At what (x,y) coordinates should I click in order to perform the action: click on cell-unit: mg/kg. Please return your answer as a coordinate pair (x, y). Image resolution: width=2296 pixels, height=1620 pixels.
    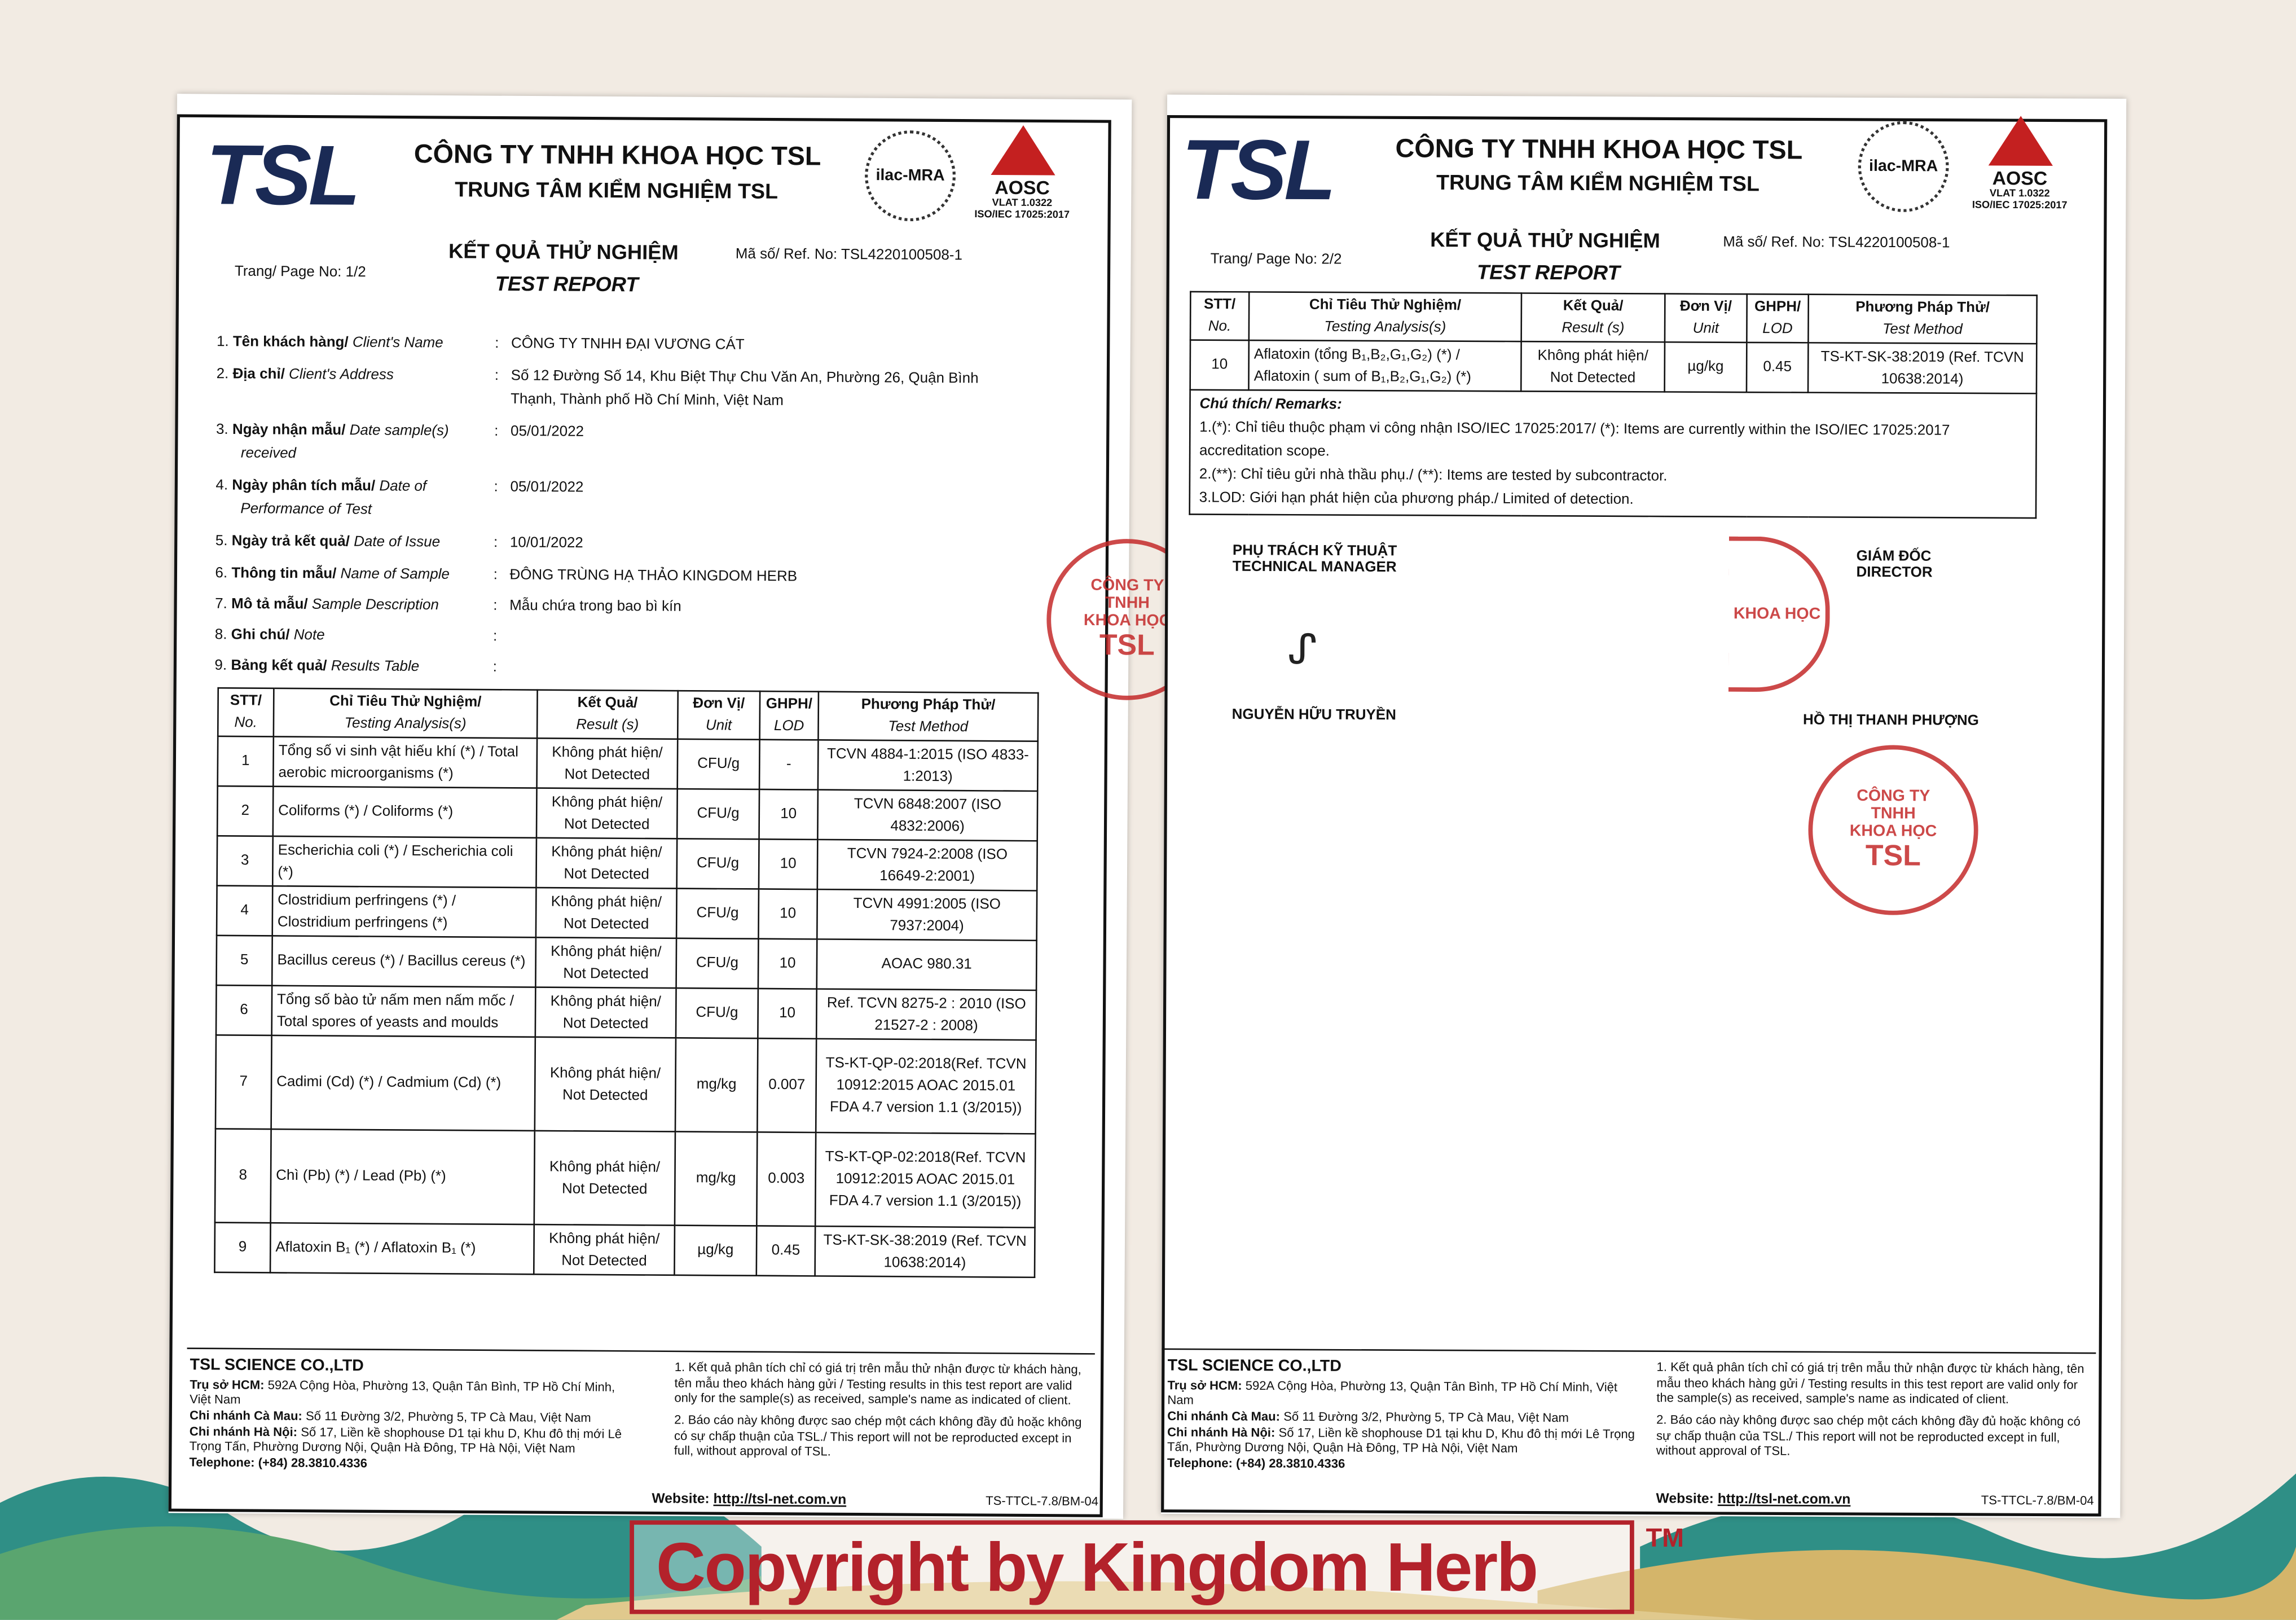
    Looking at the image, I should click on (716, 1178).